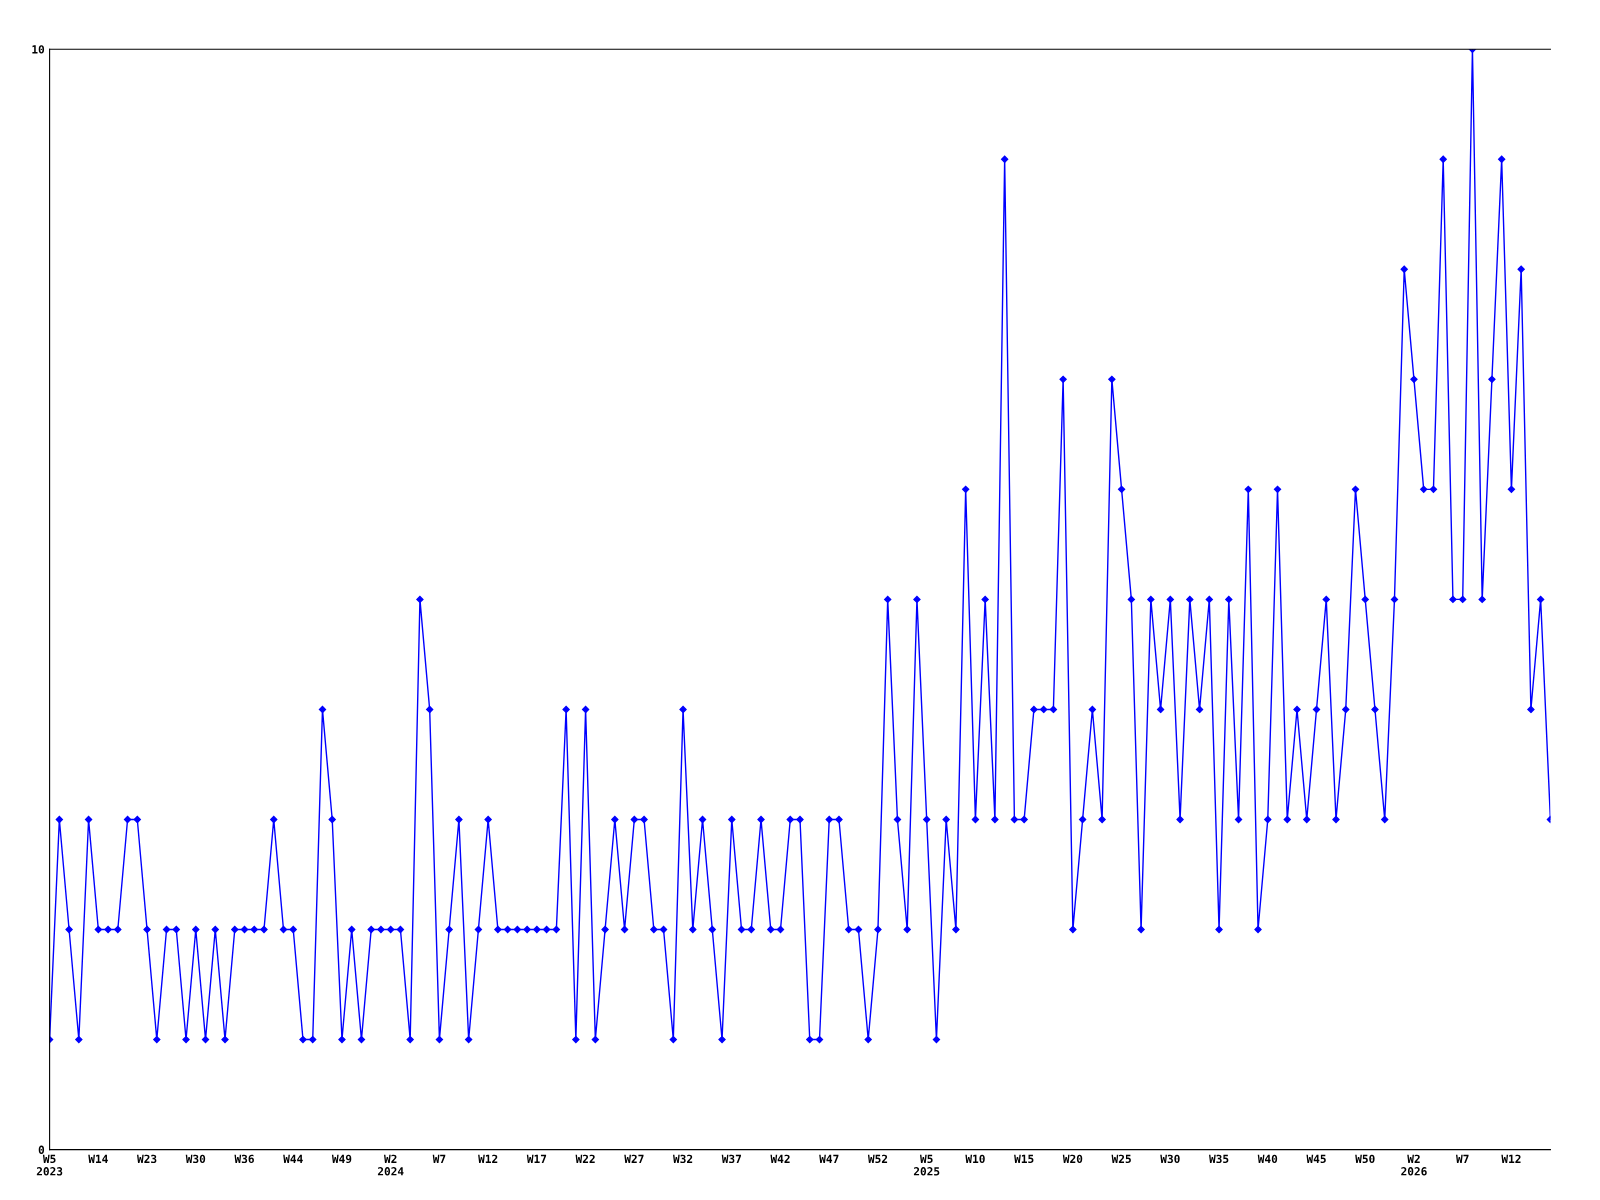 The width and height of the screenshot is (1600, 1200). What do you see at coordinates (1365, 1159) in the screenshot?
I see `x-tick-label: W50` at bounding box center [1365, 1159].